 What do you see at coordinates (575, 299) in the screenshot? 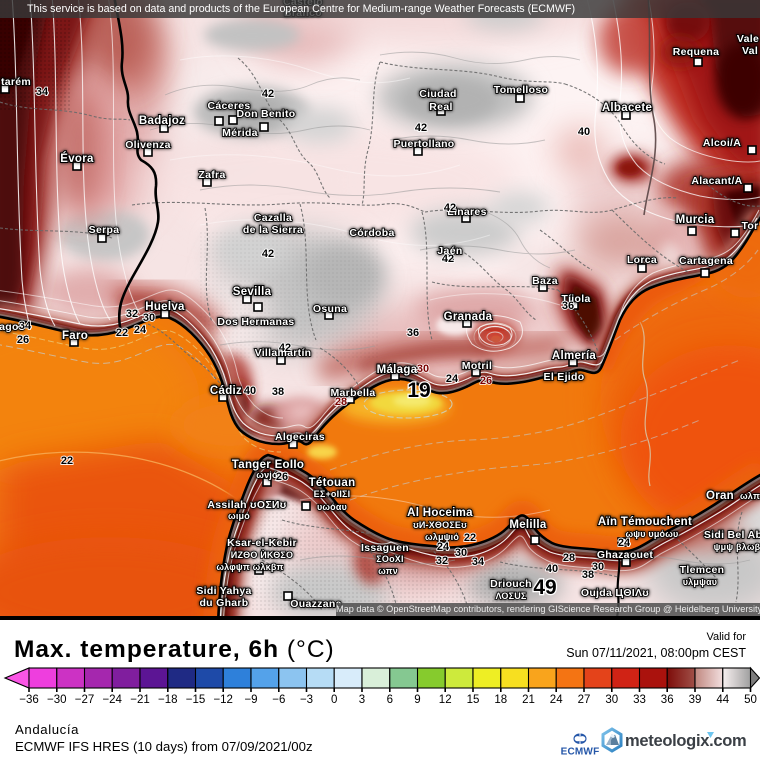
I see `svg-text: Tíjola` at bounding box center [575, 299].